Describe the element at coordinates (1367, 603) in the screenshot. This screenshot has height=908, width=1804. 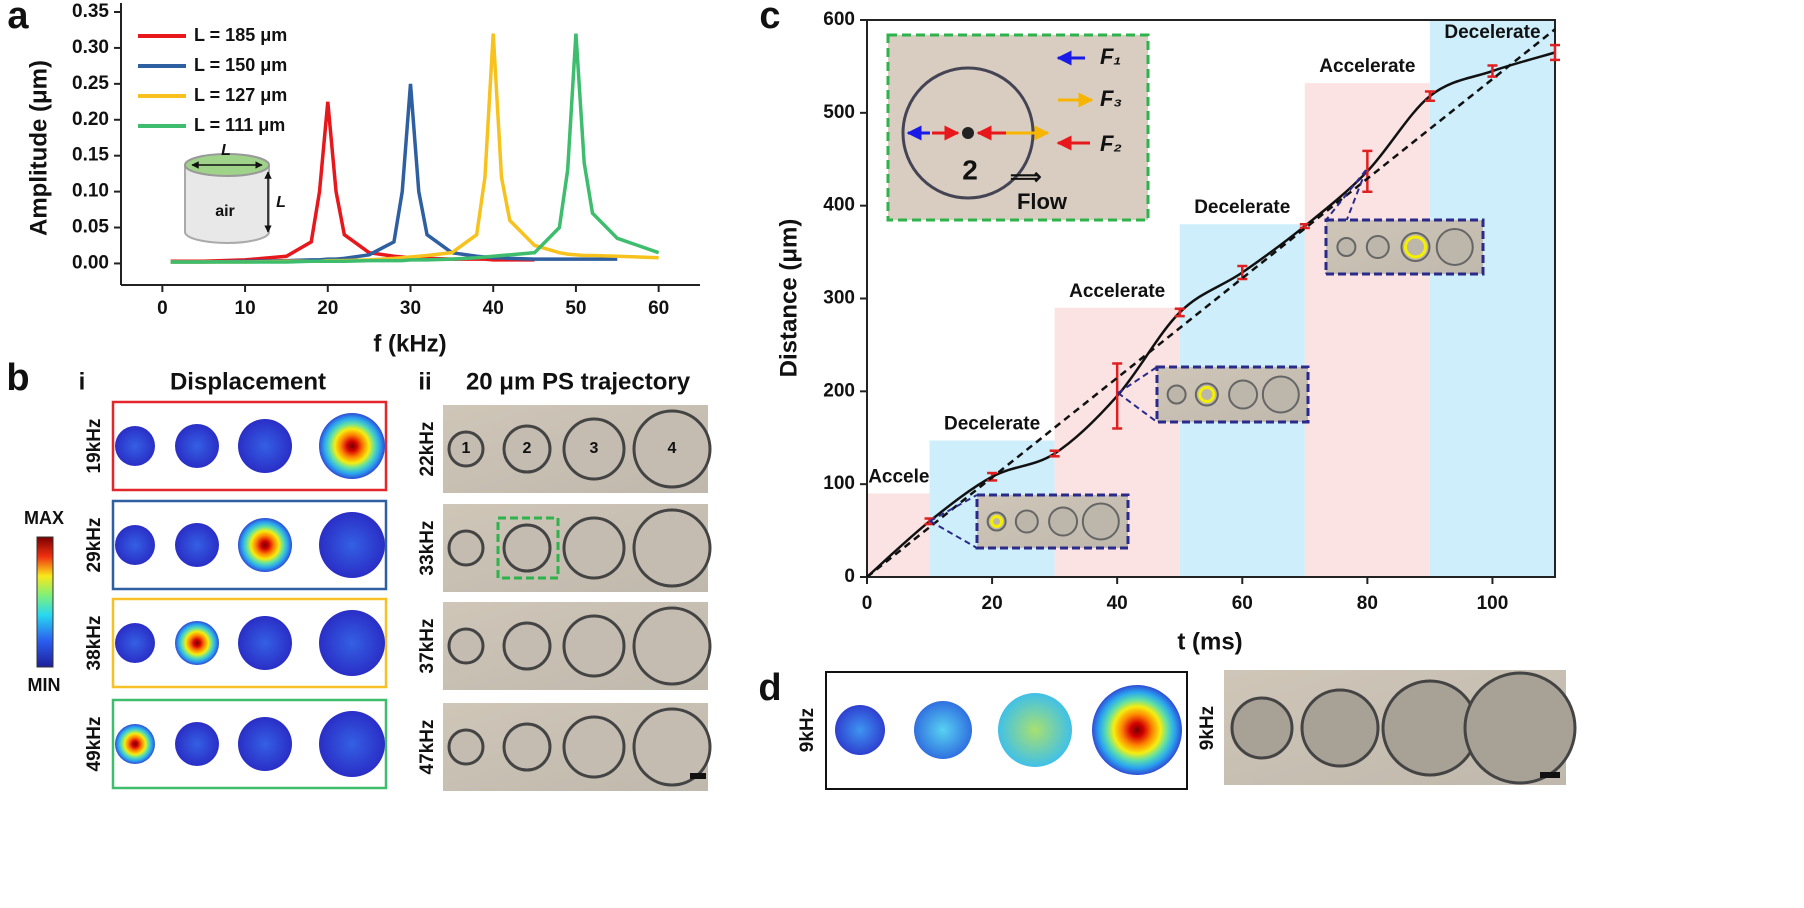
I see `x-tick-label: 80` at that location.